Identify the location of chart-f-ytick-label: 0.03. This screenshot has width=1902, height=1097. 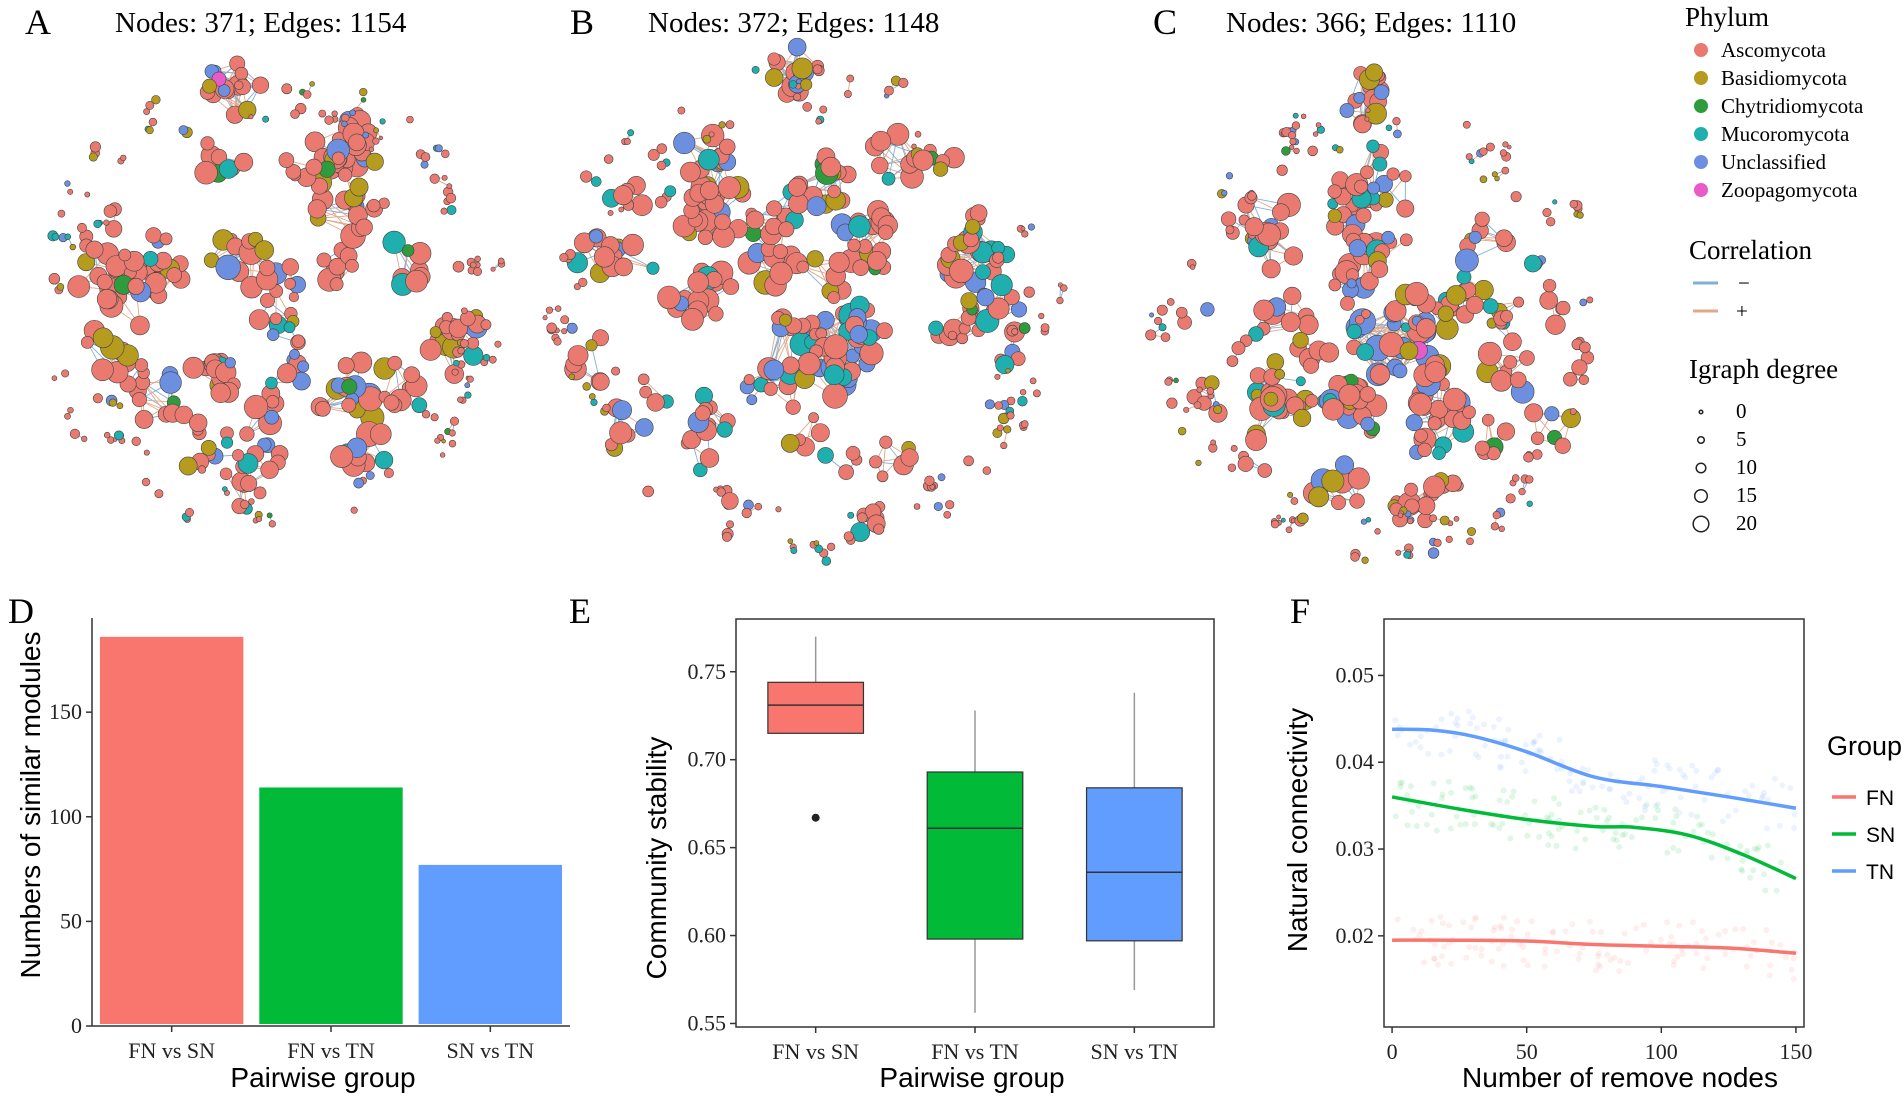
(1355, 848).